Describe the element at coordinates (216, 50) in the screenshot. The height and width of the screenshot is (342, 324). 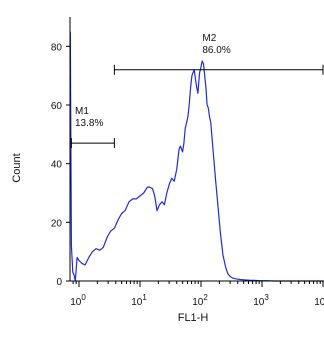
I see `marker-m2-percent: 86.0%` at that location.